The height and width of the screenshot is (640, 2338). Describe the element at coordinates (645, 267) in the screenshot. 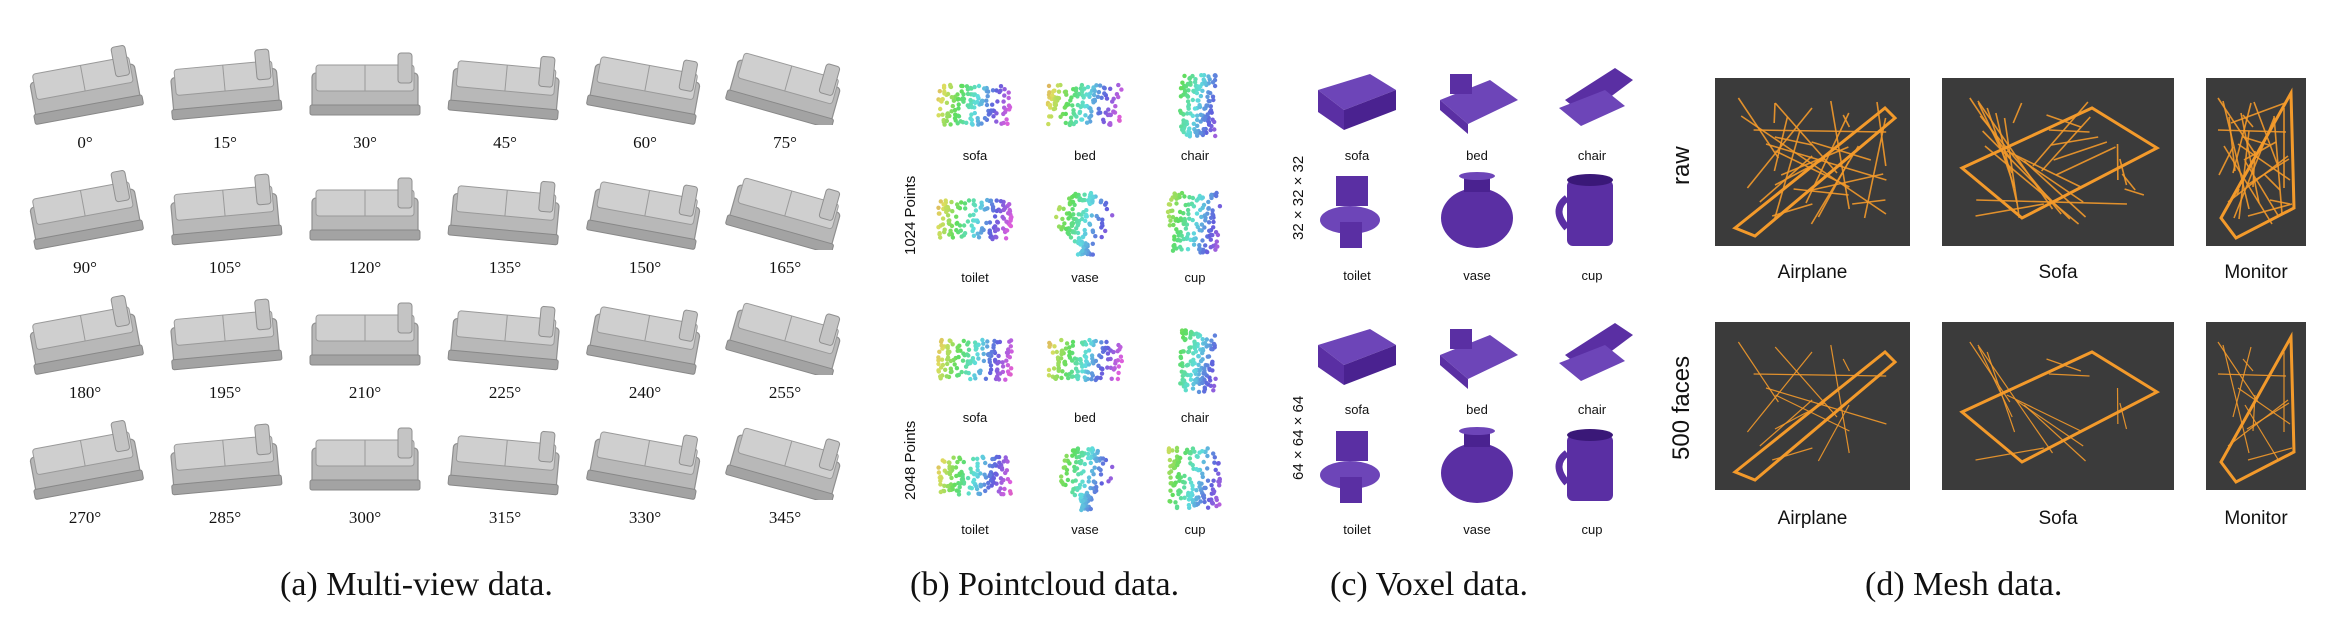

I see `angle-label: 150°` at that location.